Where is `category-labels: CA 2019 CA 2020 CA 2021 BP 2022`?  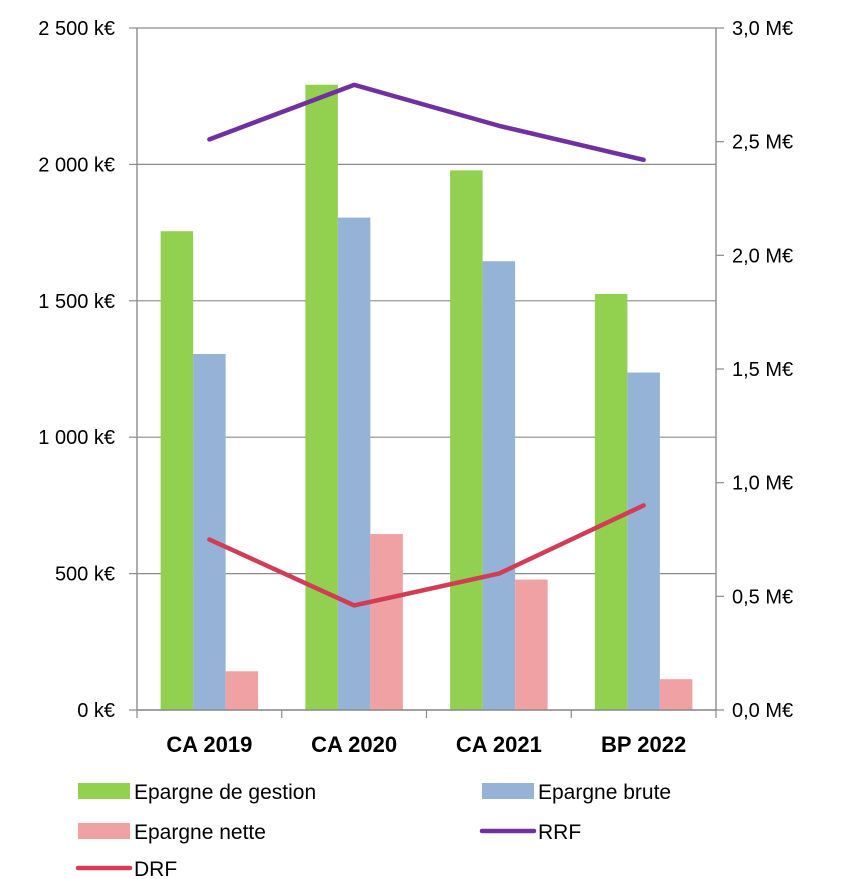
category-labels: CA 2019 CA 2020 CA 2021 BP 2022 is located at coordinates (426, 744).